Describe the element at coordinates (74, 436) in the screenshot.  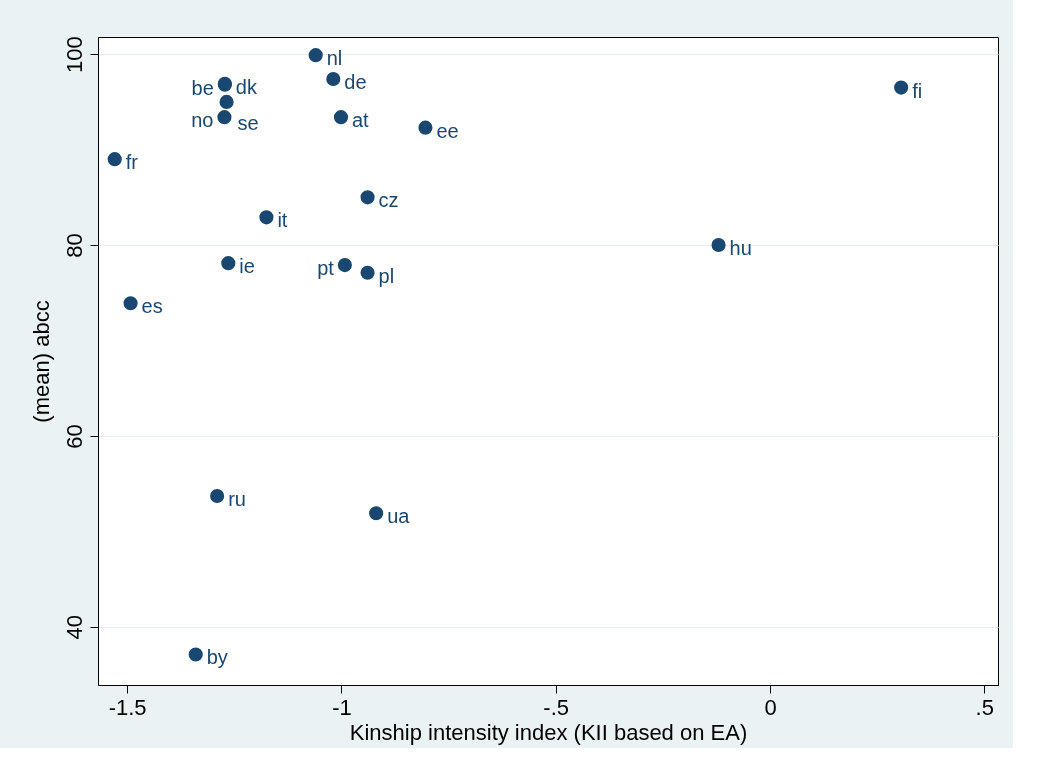
I see `y-tick-label: 60` at that location.